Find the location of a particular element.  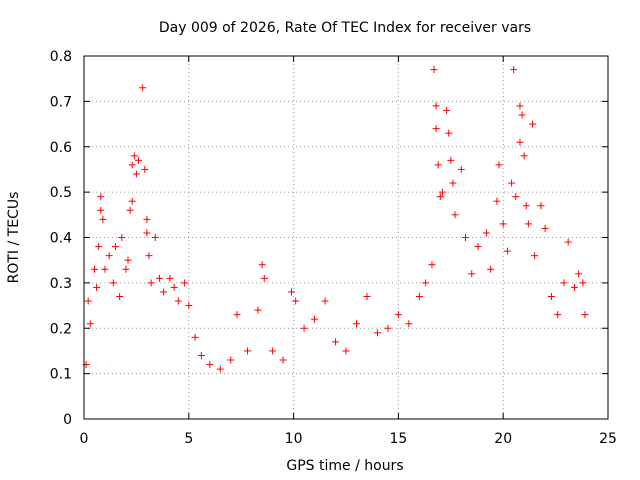

y-axis-label: ROTI / TECUs is located at coordinates (14, 238).